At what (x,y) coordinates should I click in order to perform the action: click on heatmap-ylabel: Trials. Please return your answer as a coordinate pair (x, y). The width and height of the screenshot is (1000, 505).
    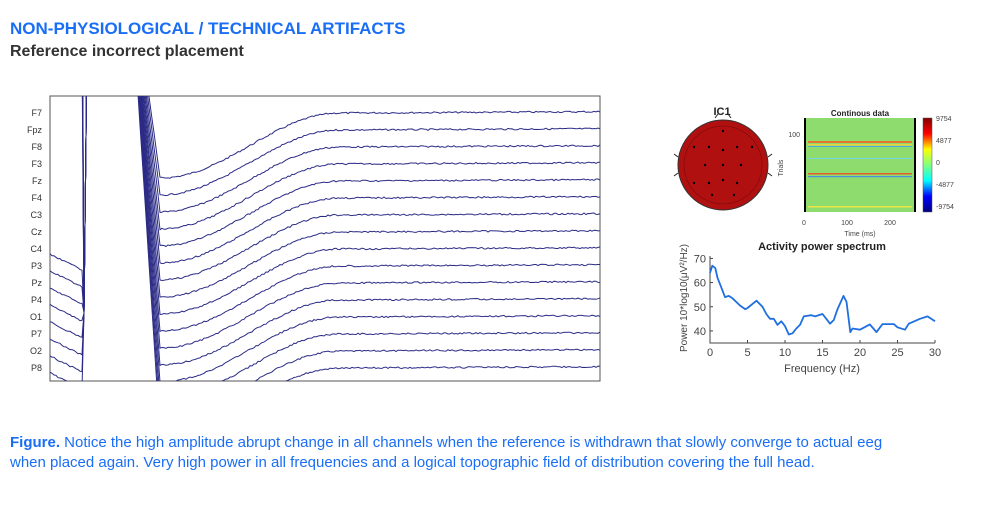
    Looking at the image, I should click on (781, 167).